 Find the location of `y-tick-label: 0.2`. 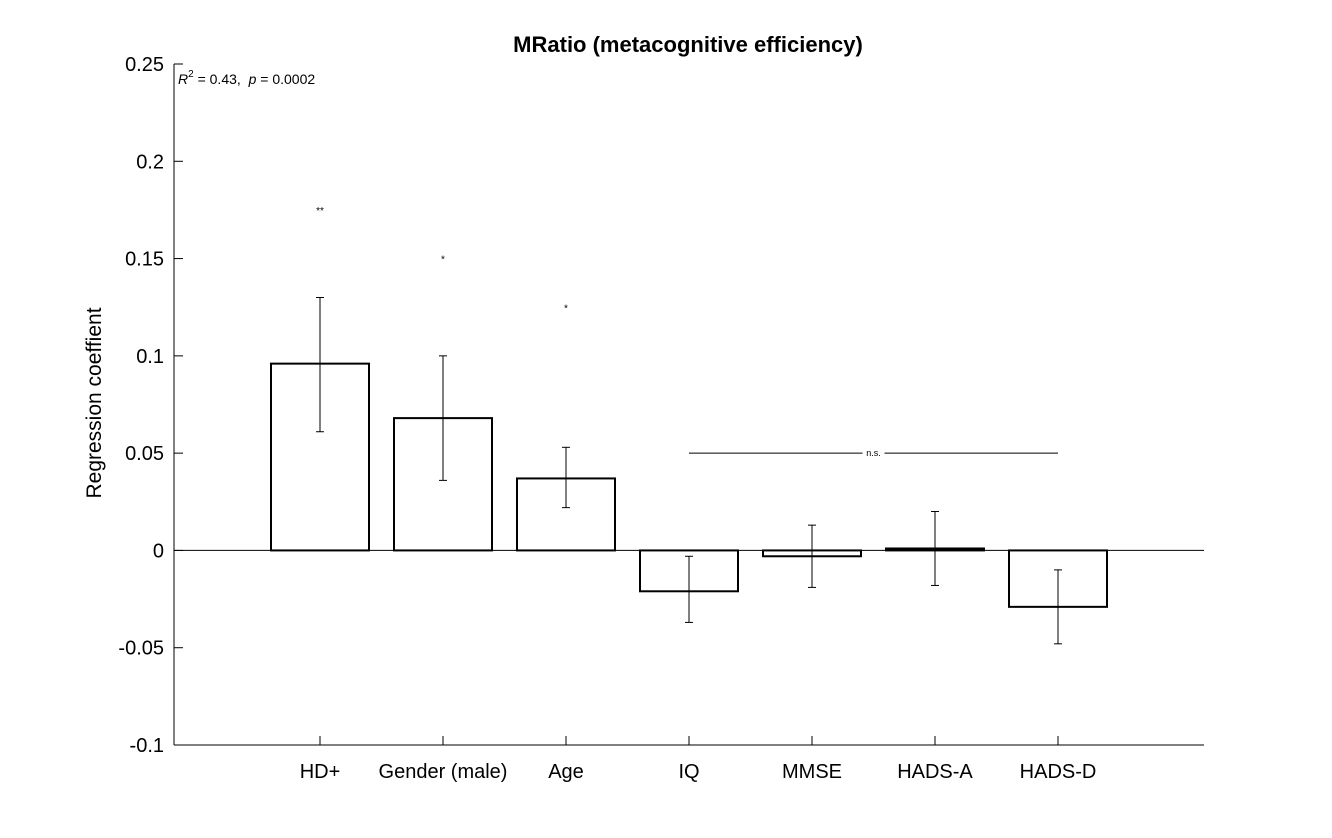

y-tick-label: 0.2 is located at coordinates (150, 162).